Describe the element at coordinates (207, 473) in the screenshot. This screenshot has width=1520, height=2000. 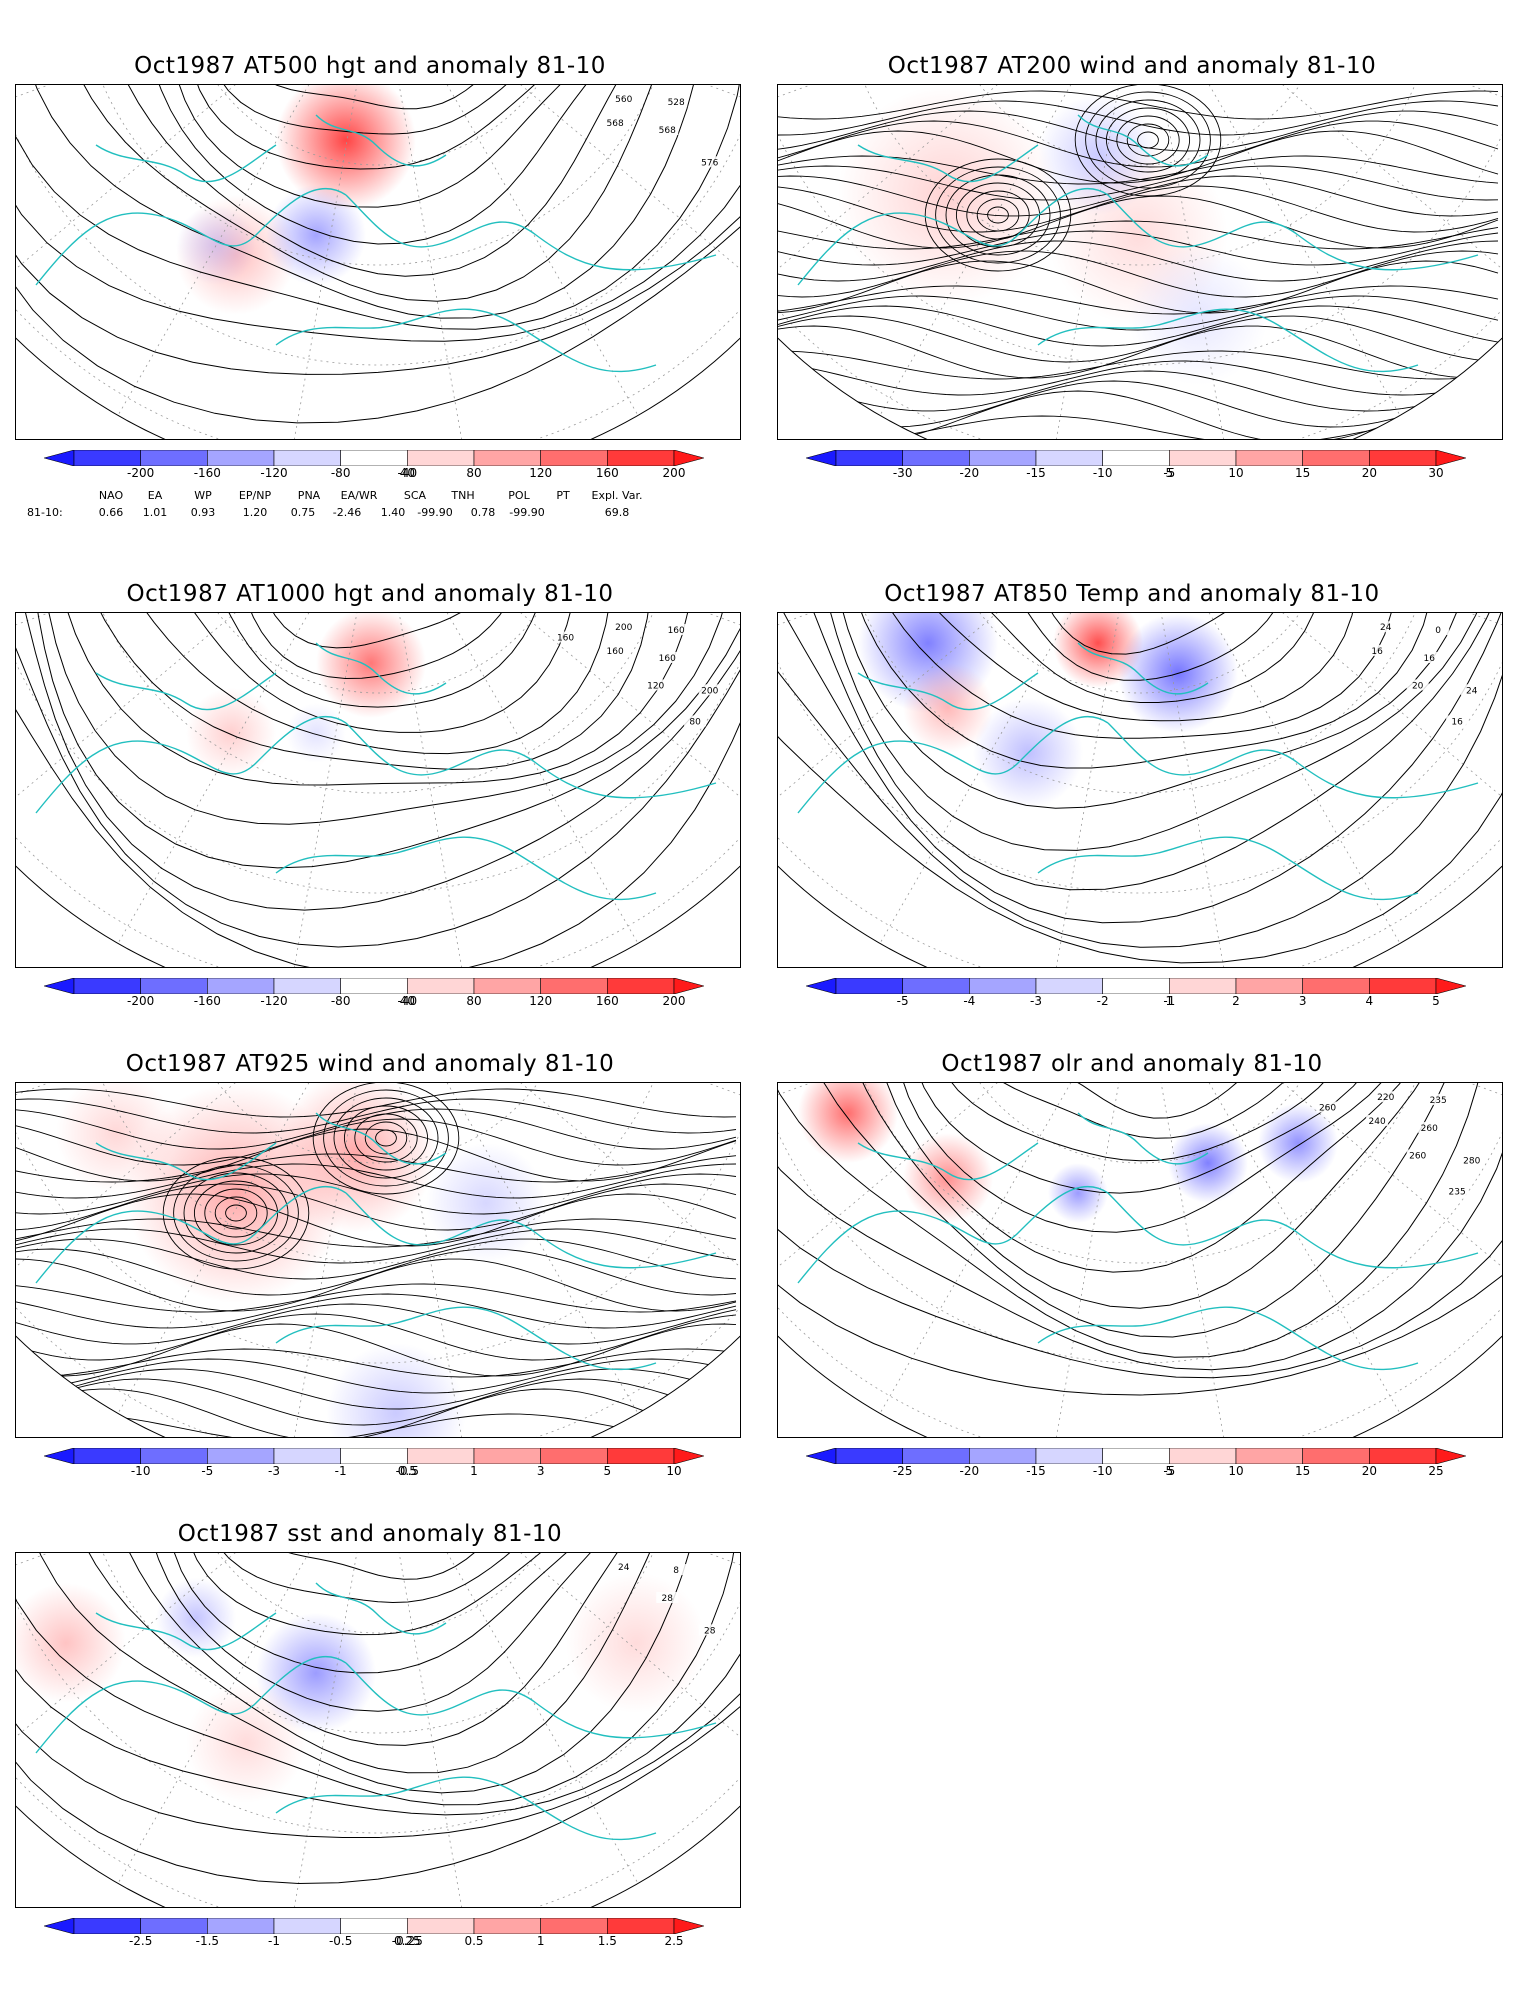
I see `tick-label: -160` at that location.